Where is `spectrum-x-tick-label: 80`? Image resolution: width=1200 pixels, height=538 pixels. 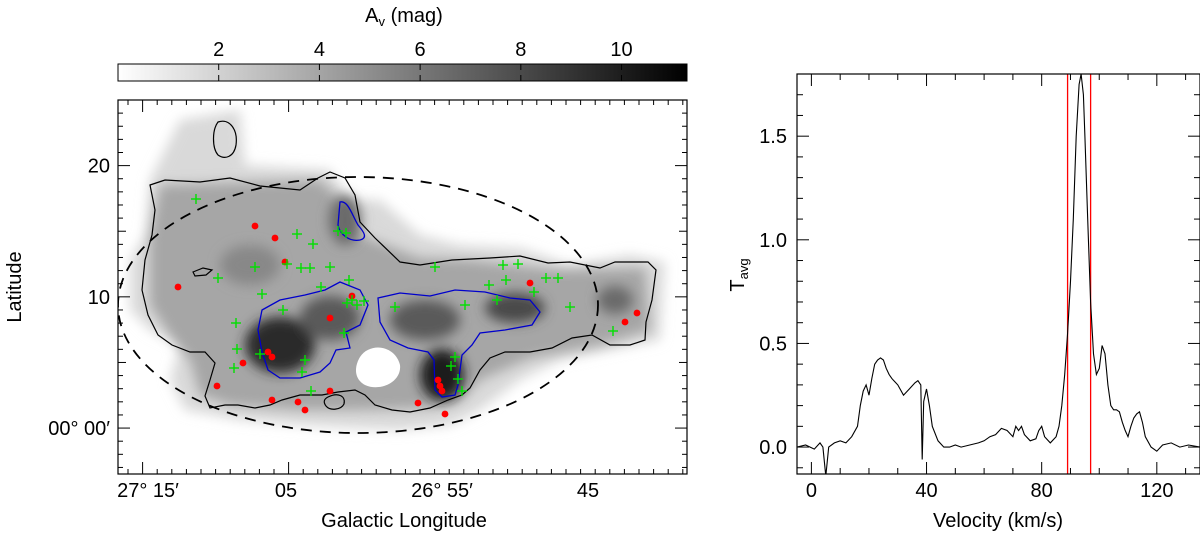
spectrum-x-tick-label: 80 is located at coordinates (1042, 491).